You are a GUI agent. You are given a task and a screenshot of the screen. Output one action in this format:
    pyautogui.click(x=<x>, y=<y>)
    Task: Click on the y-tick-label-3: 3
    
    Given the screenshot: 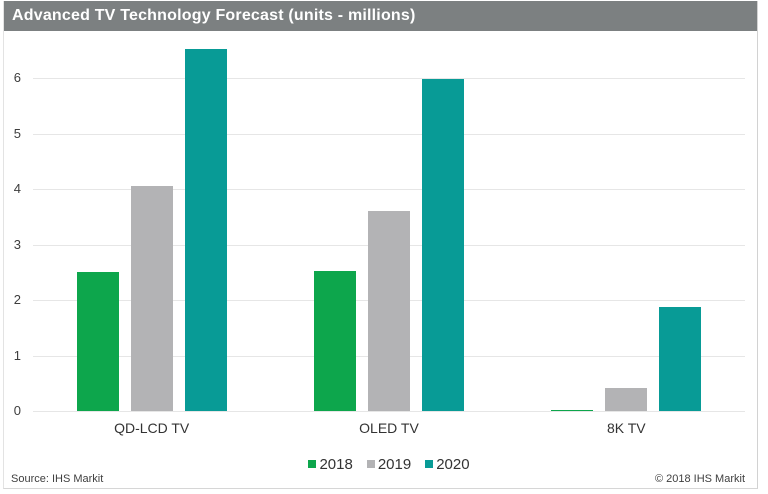 What is the action you would take?
    pyautogui.click(x=17, y=244)
    